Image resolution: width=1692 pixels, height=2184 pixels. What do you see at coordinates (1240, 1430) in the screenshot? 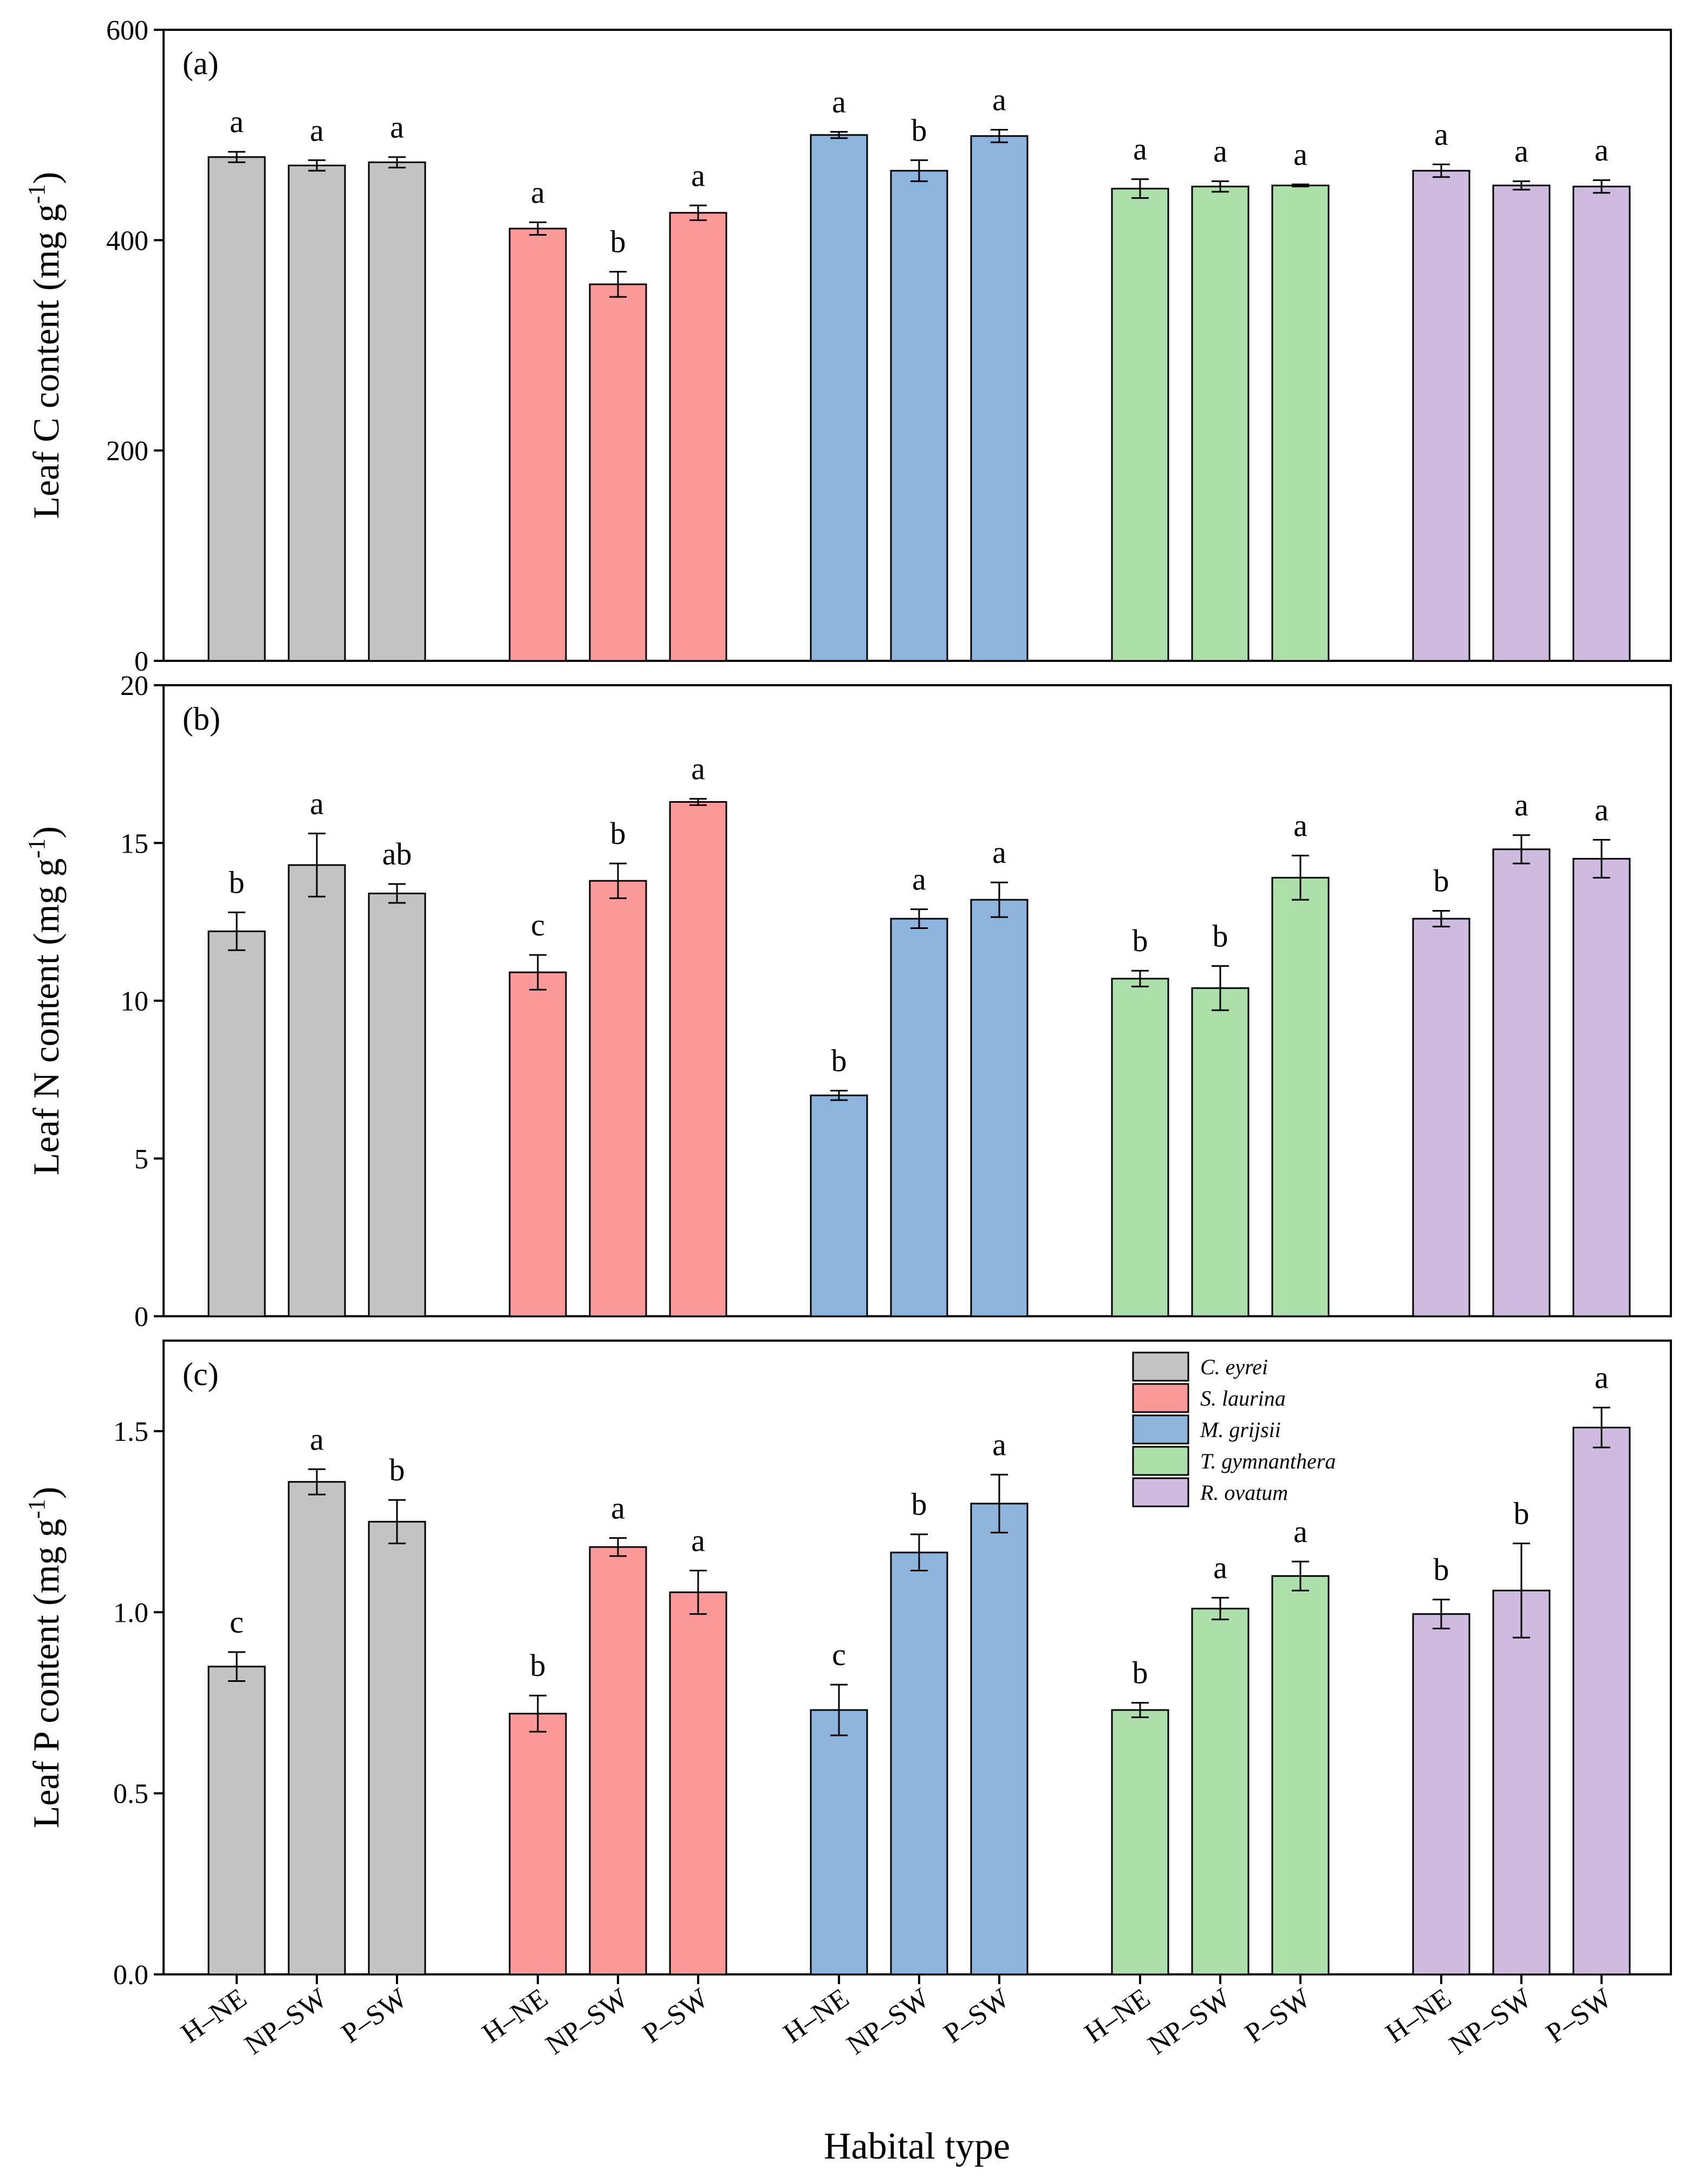
I see `legend-label: M. grijsii` at bounding box center [1240, 1430].